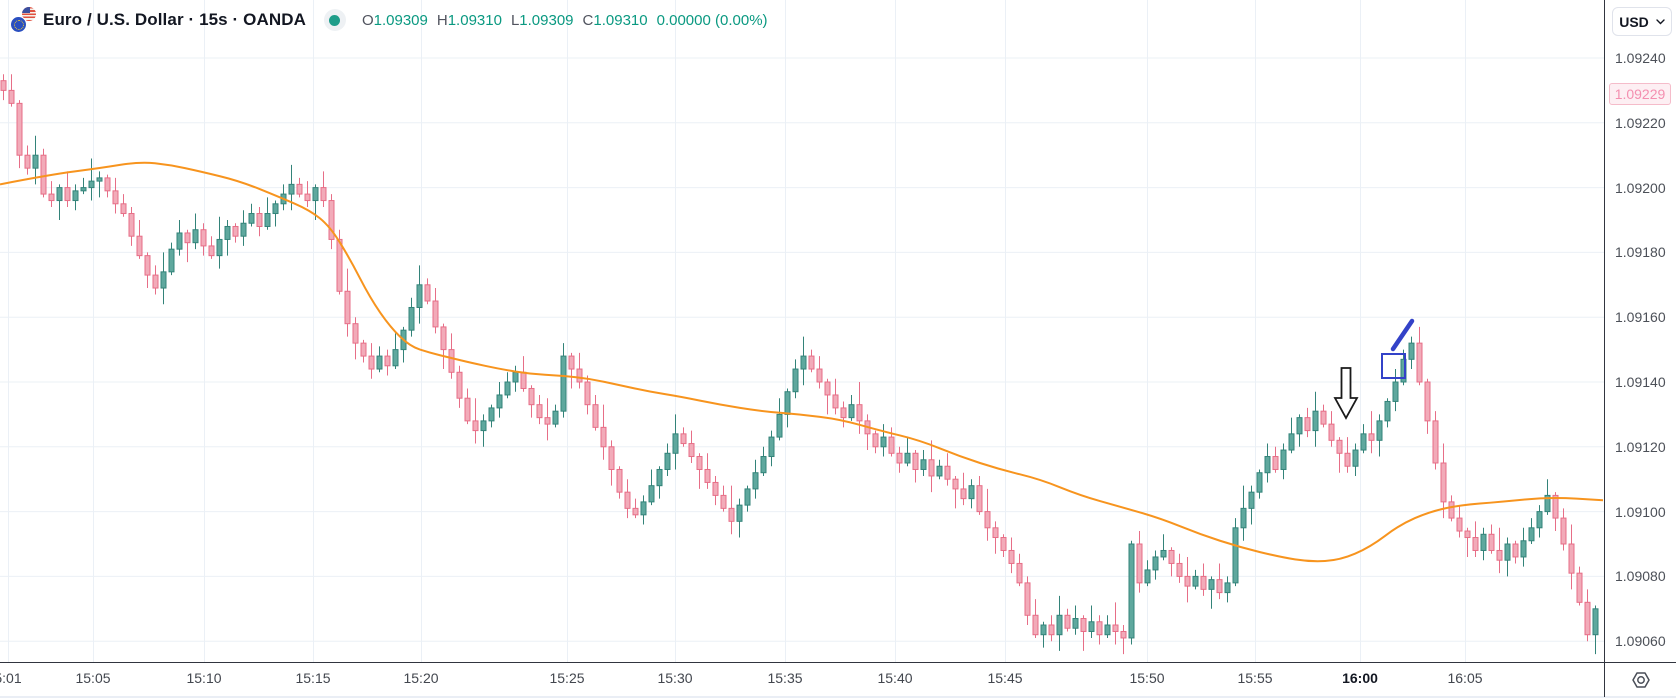 The width and height of the screenshot is (1676, 698). Describe the element at coordinates (469, 20) in the screenshot. I see `ohlc-high: H1.09310` at that location.